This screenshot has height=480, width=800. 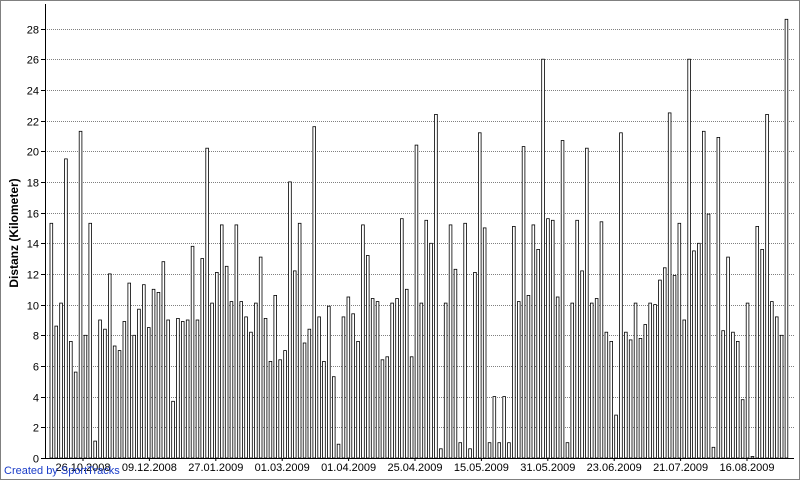 What do you see at coordinates (746, 468) in the screenshot?
I see `x-tick-label: 16.08.2009` at bounding box center [746, 468].